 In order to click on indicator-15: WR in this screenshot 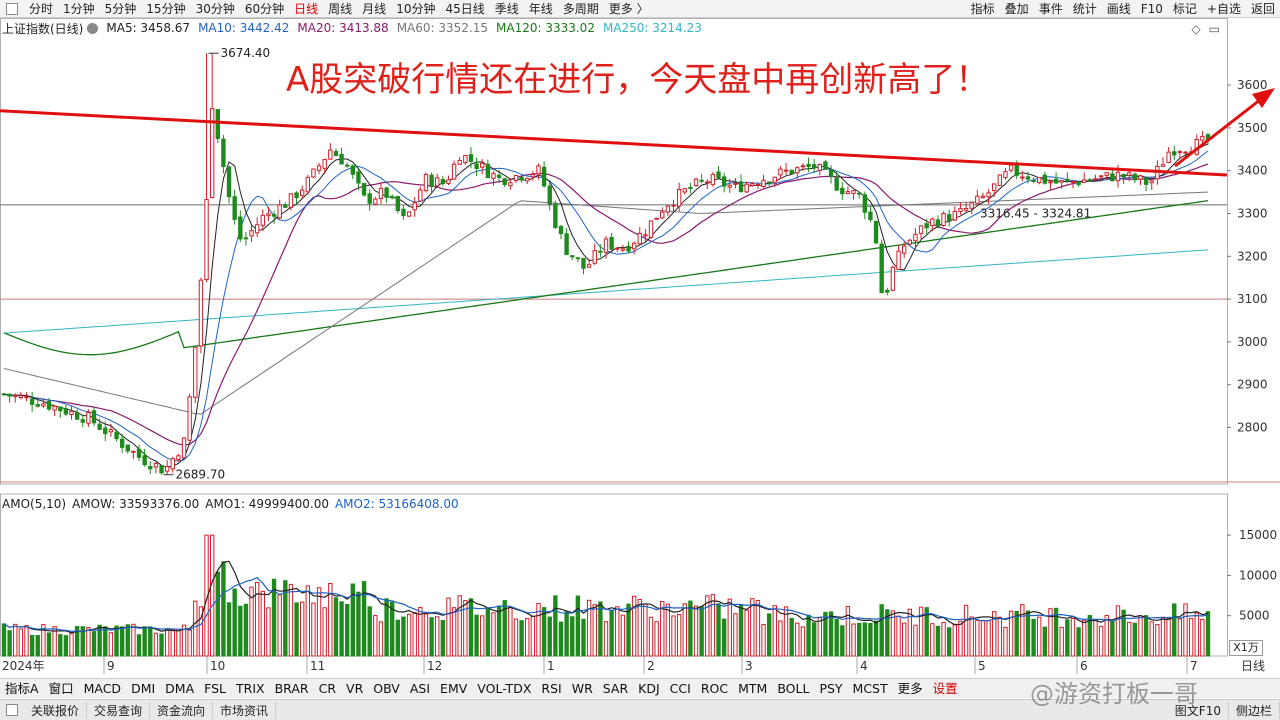, I will do `click(582, 688)`.